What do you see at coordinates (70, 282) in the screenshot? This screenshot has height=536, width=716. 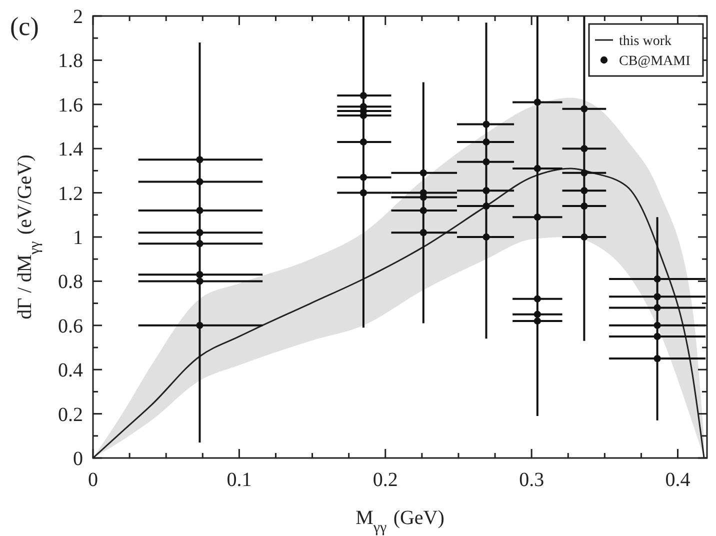 I see `y-tick-label: 0.8` at bounding box center [70, 282].